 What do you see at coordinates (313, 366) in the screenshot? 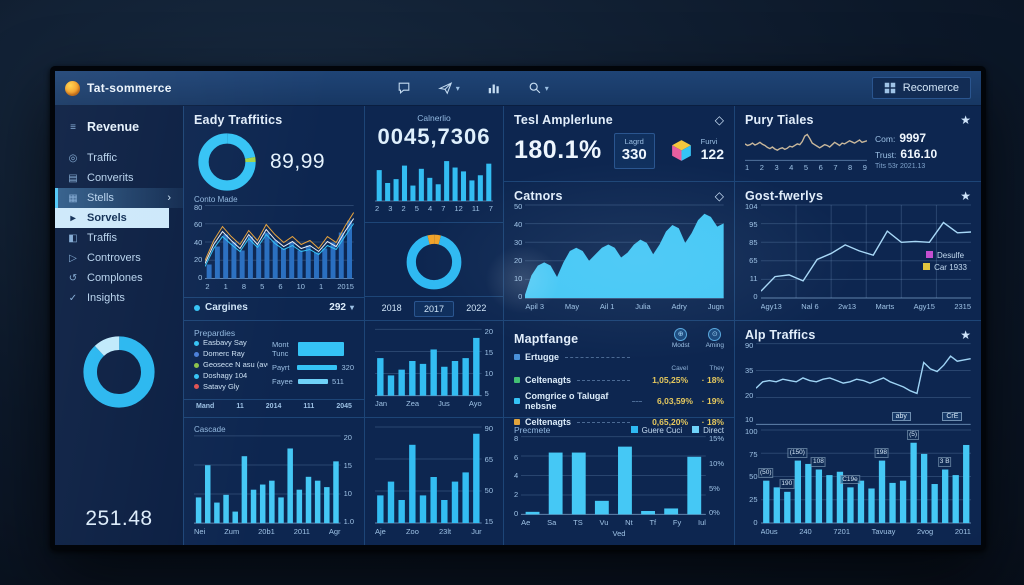
I see `properties-bars: Mont Tunc Payrt 320 Fayee` at bounding box center [313, 366].